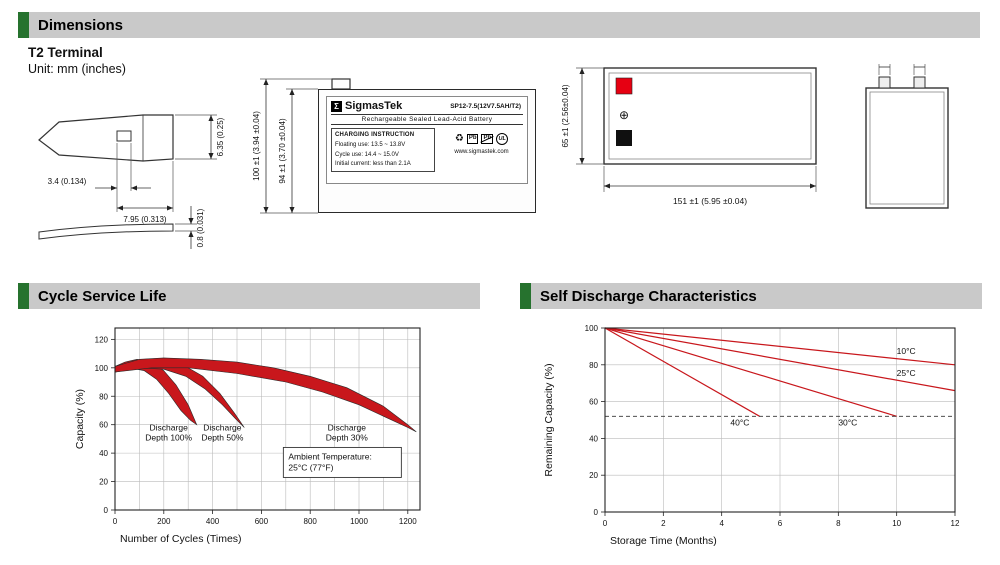 The width and height of the screenshot is (1000, 565). Describe the element at coordinates (222, 437) in the screenshot. I see `svg-text: Depth 50%` at that location.